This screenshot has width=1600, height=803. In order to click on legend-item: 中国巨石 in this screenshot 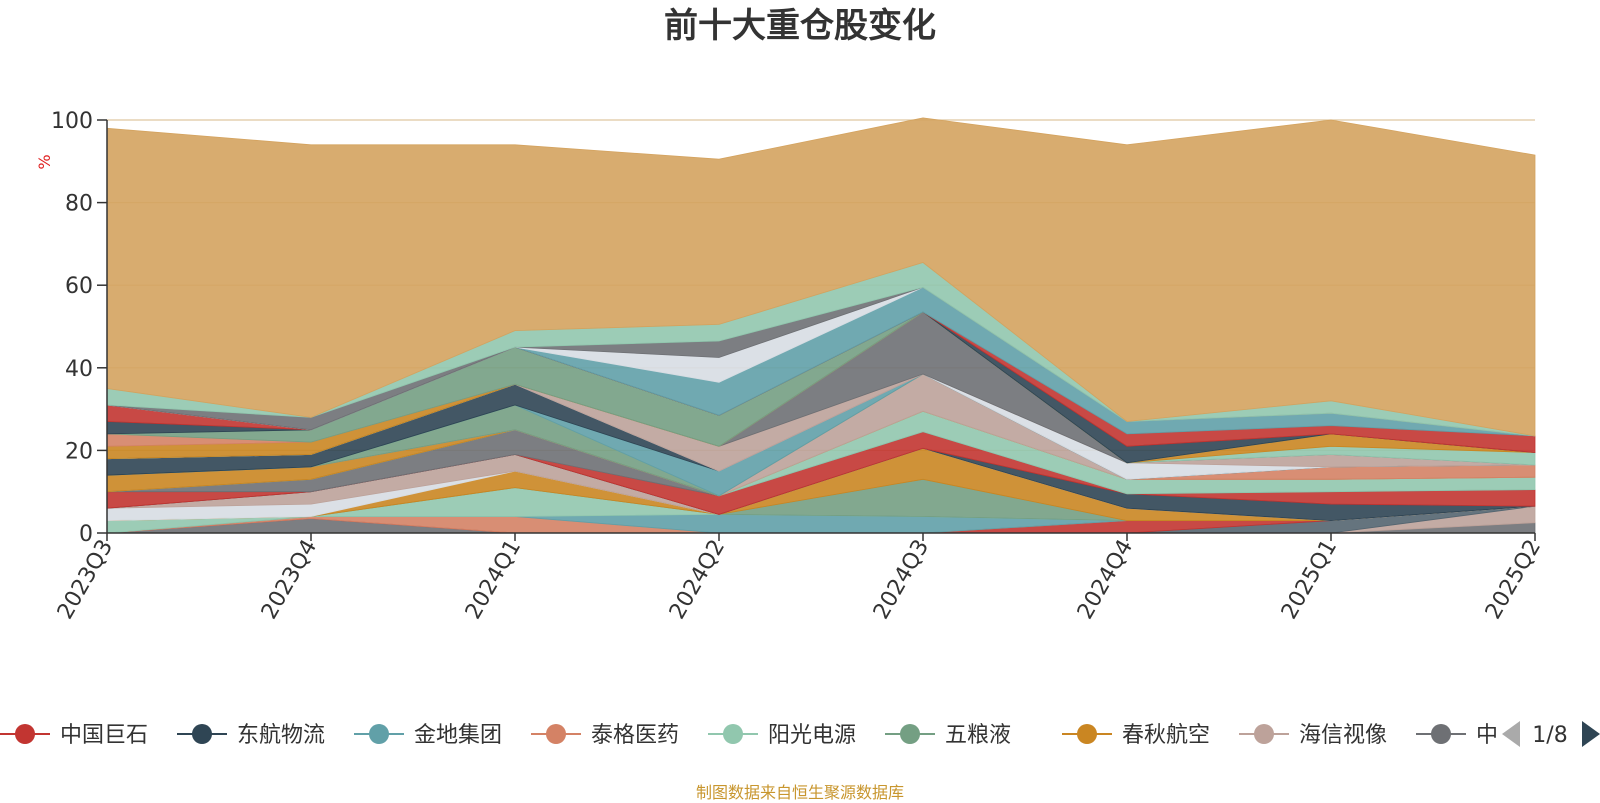, I will do `click(74, 735)`.